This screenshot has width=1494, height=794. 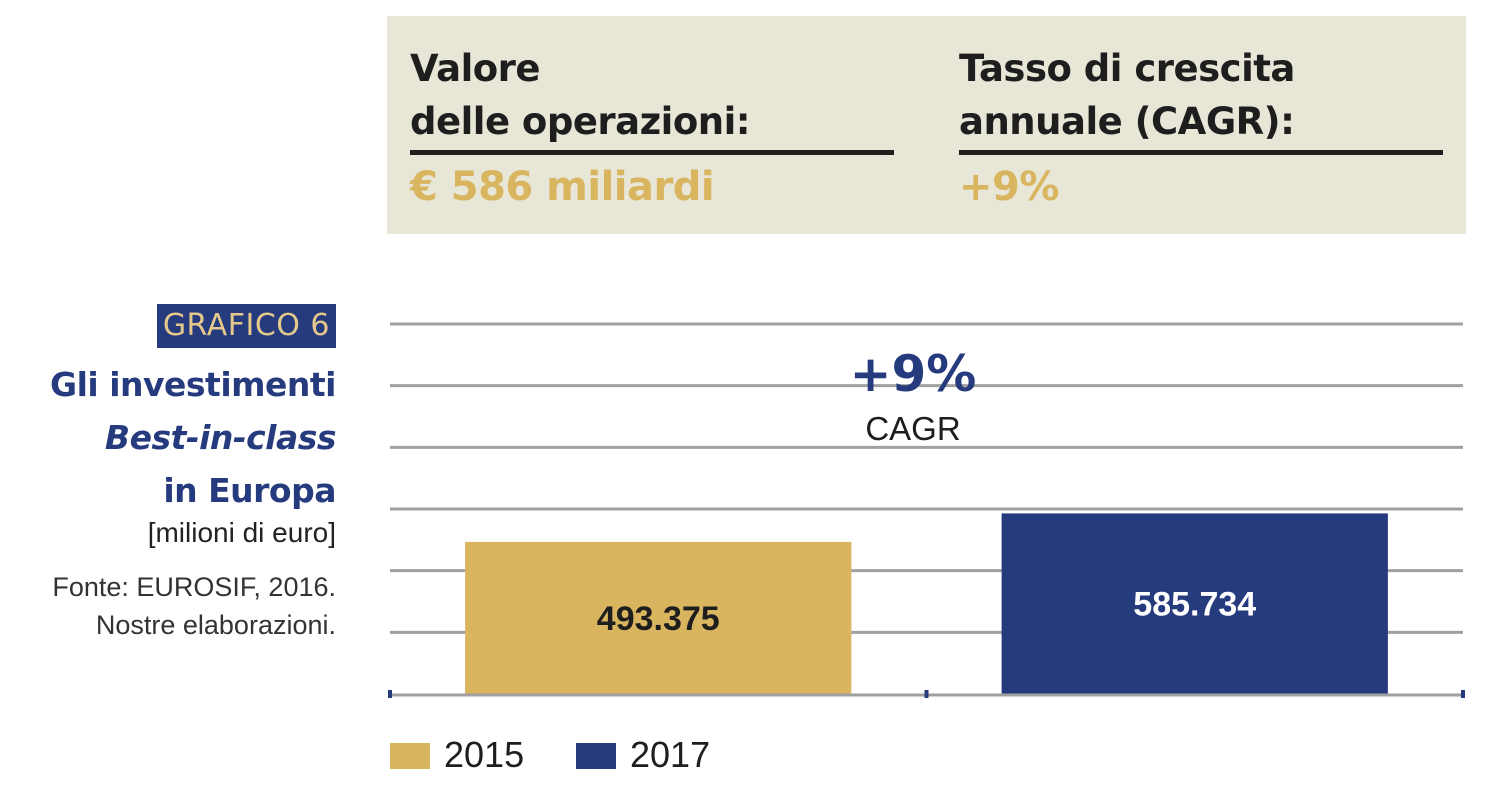 I want to click on operations-value-label: Valore delle operazioni:, so click(x=580, y=95).